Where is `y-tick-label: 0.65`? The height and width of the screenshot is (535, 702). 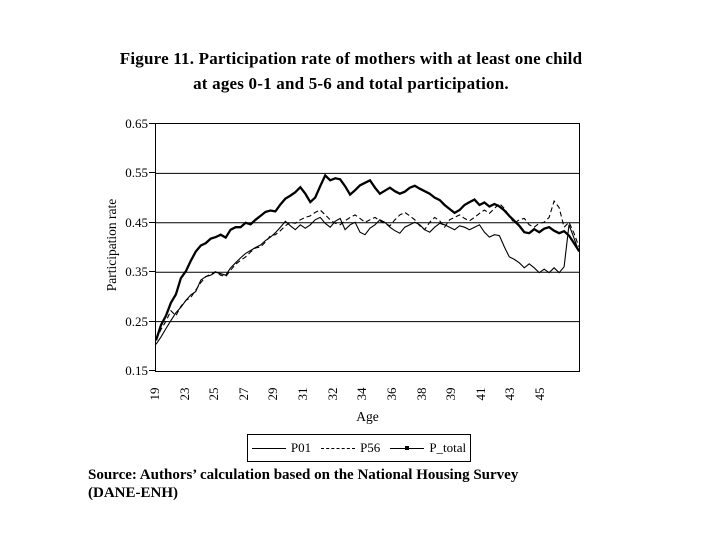
y-tick-label: 0.65 is located at coordinates (136, 123).